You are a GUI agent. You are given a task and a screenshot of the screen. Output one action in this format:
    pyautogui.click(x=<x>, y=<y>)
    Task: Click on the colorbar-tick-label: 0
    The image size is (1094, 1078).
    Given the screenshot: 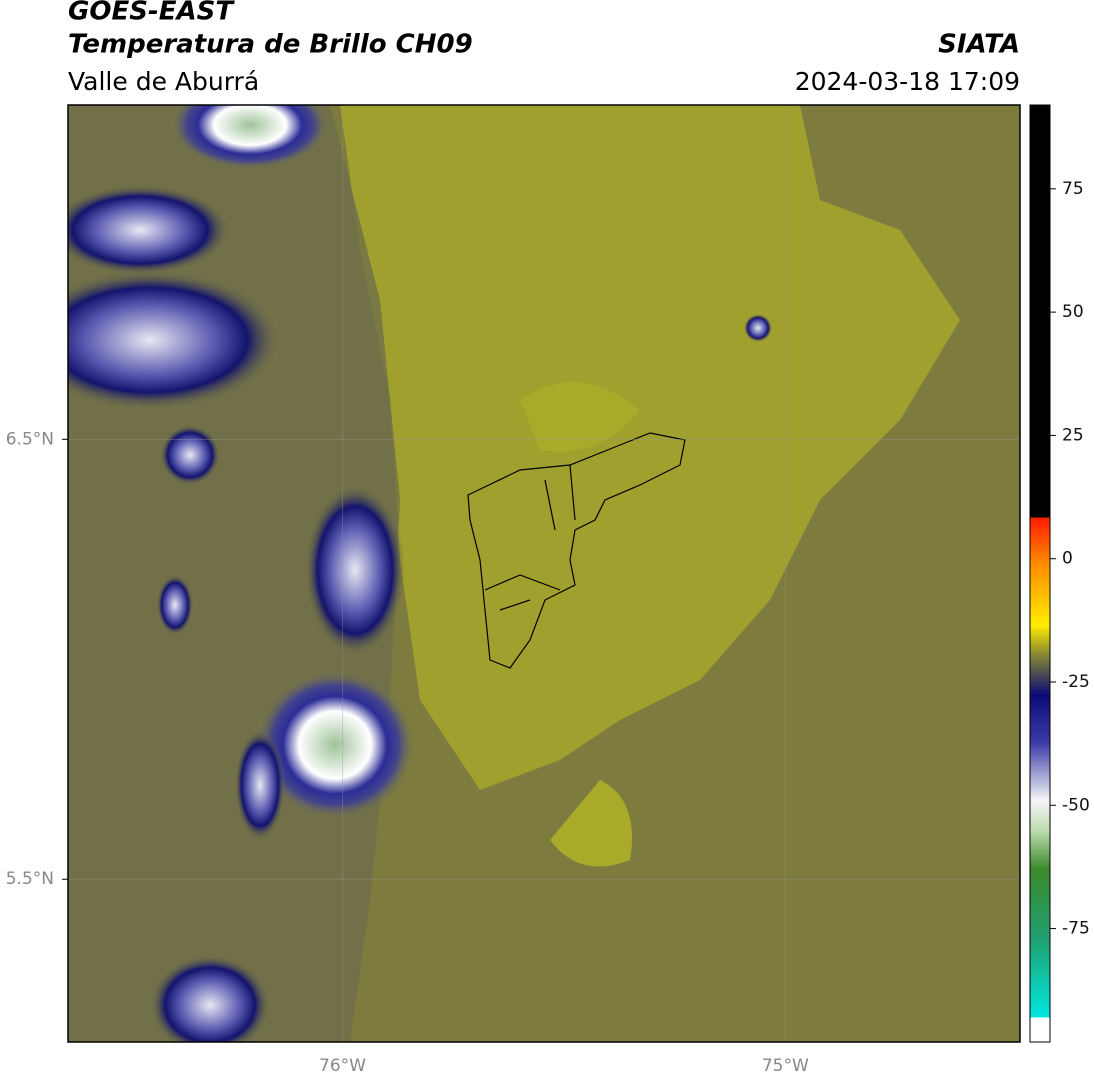 What is the action you would take?
    pyautogui.click(x=1067, y=559)
    